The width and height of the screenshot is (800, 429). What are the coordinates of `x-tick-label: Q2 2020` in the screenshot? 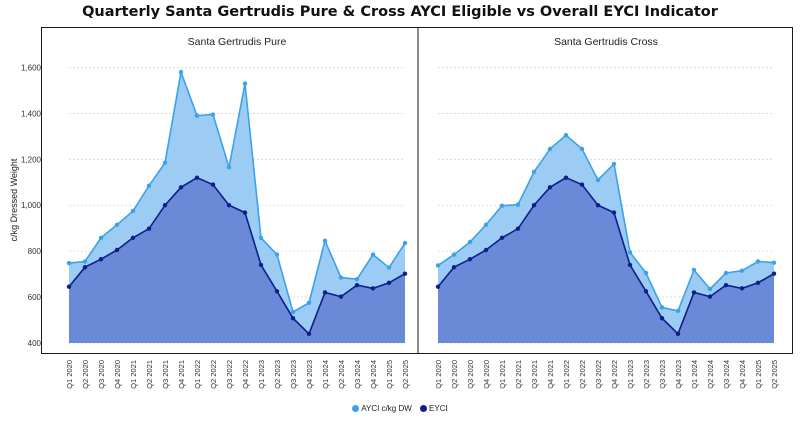 It's located at (454, 374).